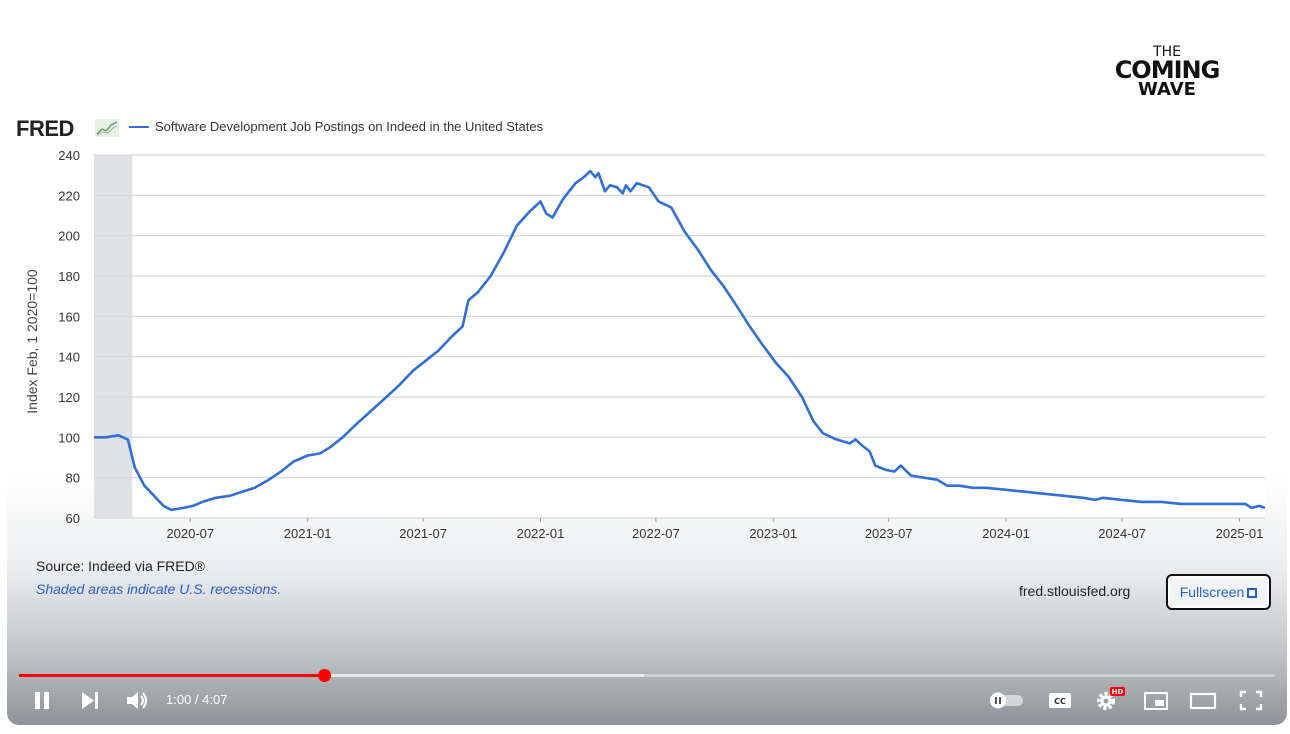 This screenshot has height=734, width=1290. I want to click on y-tick-label: 60, so click(73, 518).